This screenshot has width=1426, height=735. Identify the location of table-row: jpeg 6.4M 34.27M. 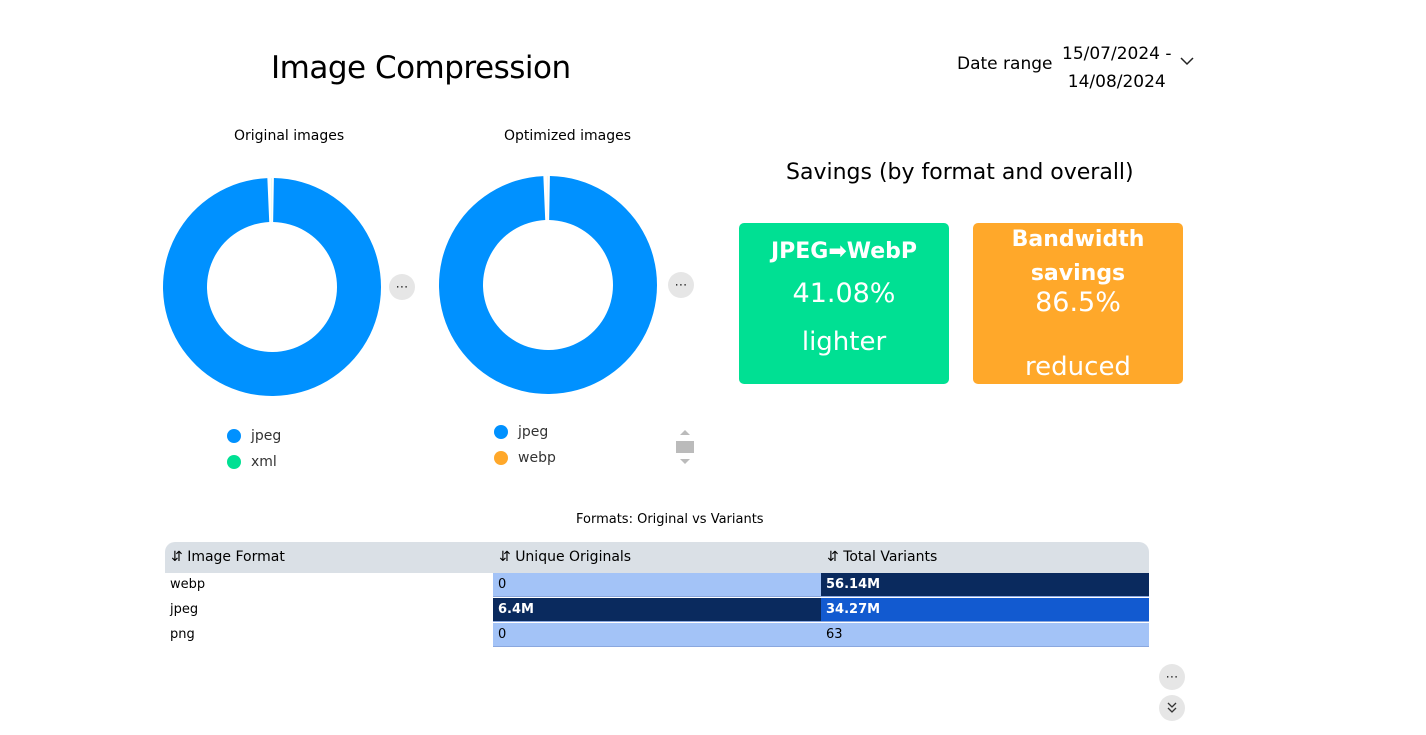
(657, 610).